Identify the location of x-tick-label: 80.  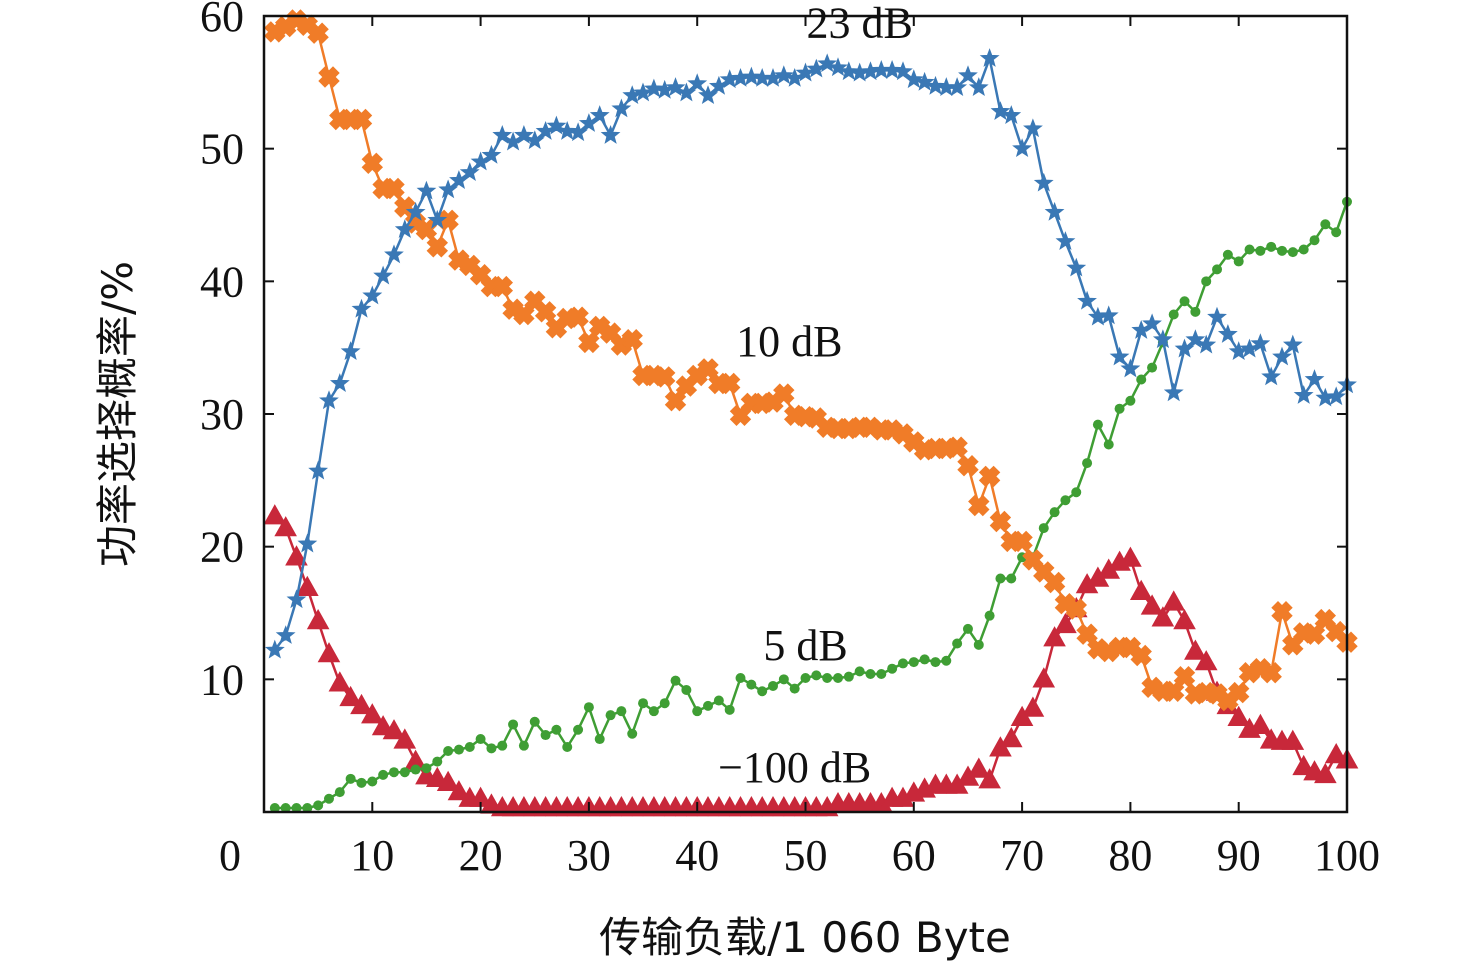
(1130, 855).